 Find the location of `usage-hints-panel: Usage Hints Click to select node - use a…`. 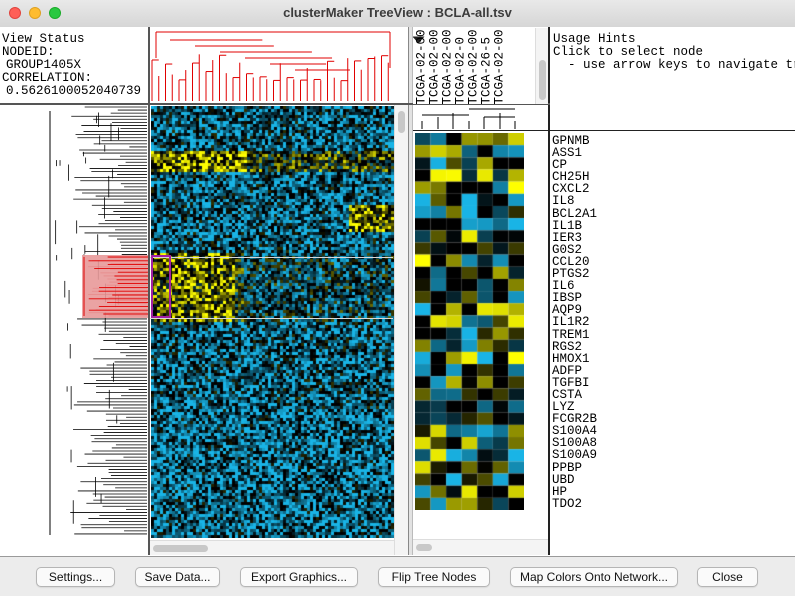

usage-hints-panel: Usage Hints Click to select node - use a… is located at coordinates (672, 79).